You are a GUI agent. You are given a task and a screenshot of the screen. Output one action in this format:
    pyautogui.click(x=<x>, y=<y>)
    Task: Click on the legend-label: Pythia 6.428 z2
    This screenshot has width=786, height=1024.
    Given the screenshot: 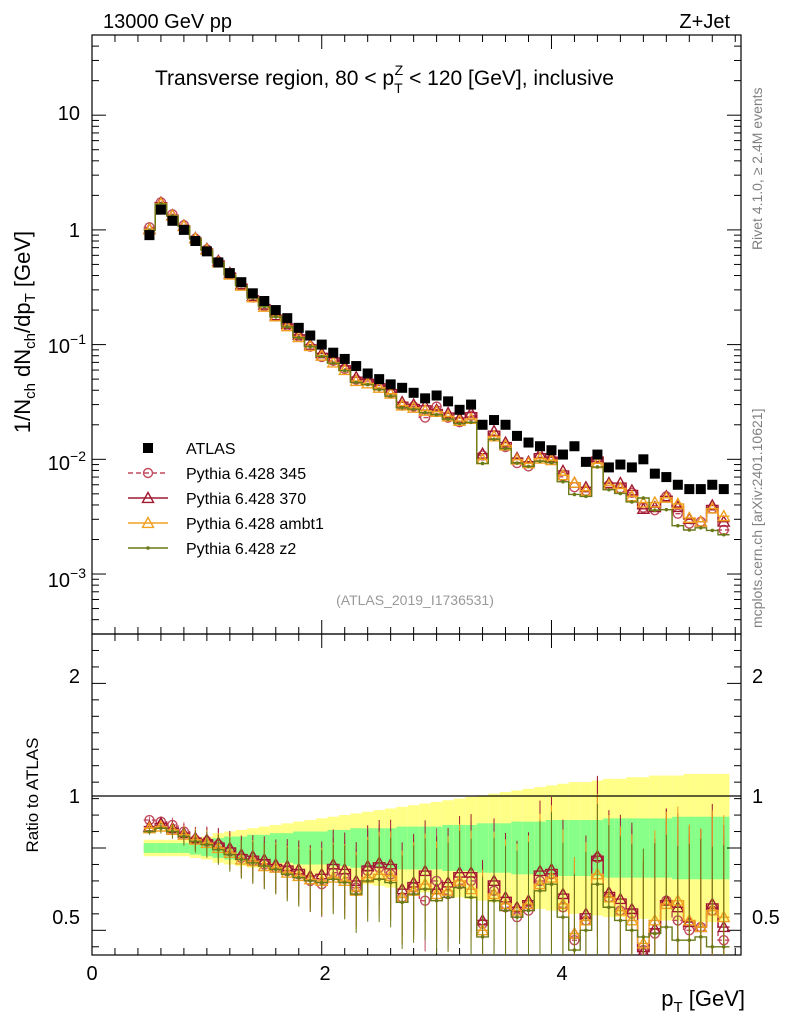 What is the action you would take?
    pyautogui.click(x=241, y=549)
    